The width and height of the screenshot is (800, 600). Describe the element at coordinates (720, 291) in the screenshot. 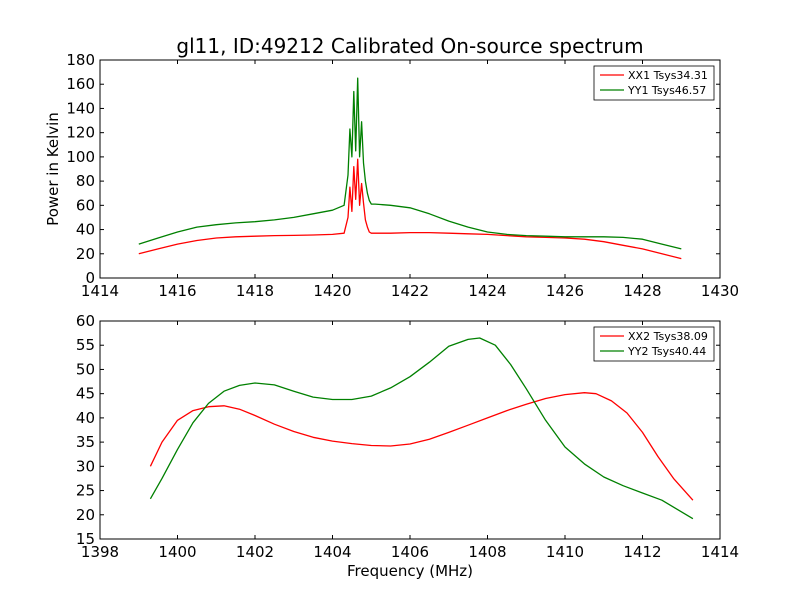

I see `x-tick-label: 1430` at that location.